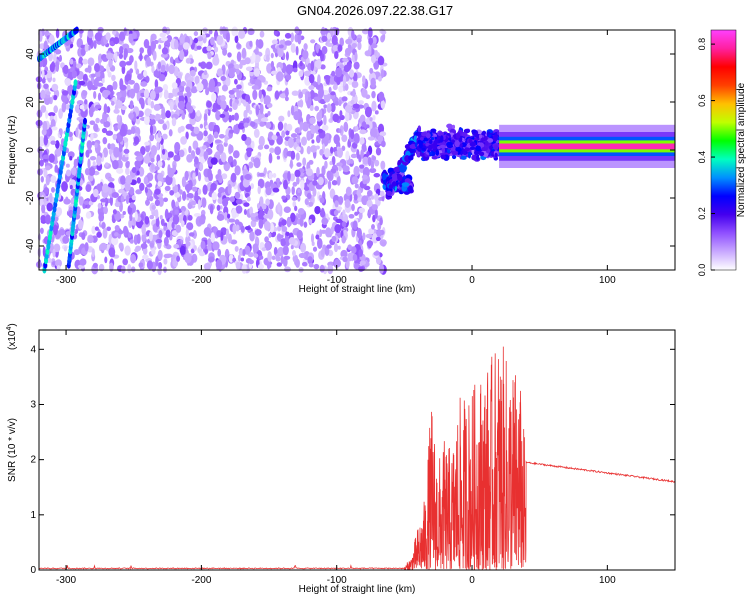 The image size is (750, 600). I want to click on x-tick-label: 0, so click(472, 280).